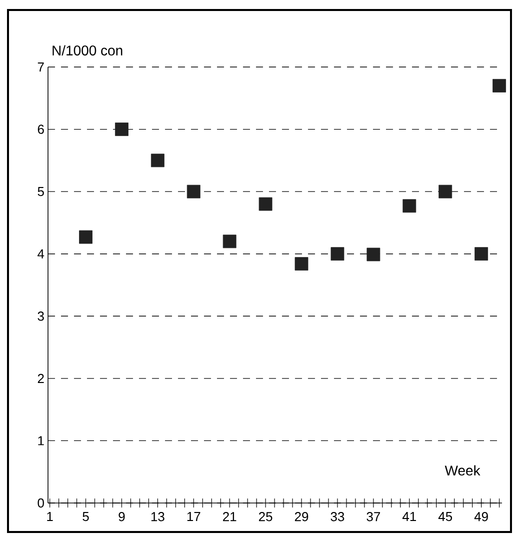 Image resolution: width=517 pixels, height=536 pixels. Describe the element at coordinates (409, 516) in the screenshot. I see `x-tick-label: 41` at that location.